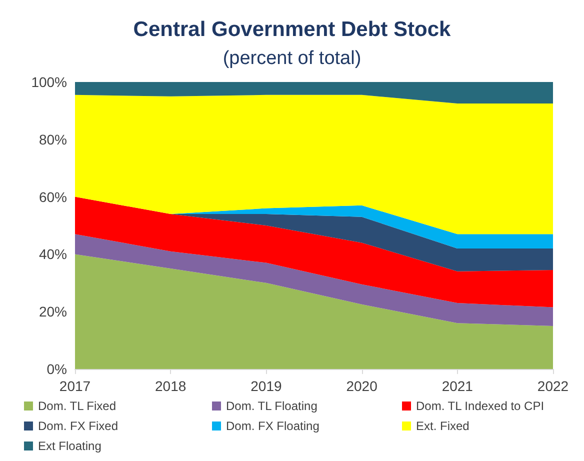 The height and width of the screenshot is (461, 584). I want to click on x-tick-label: 2017, so click(75, 386).